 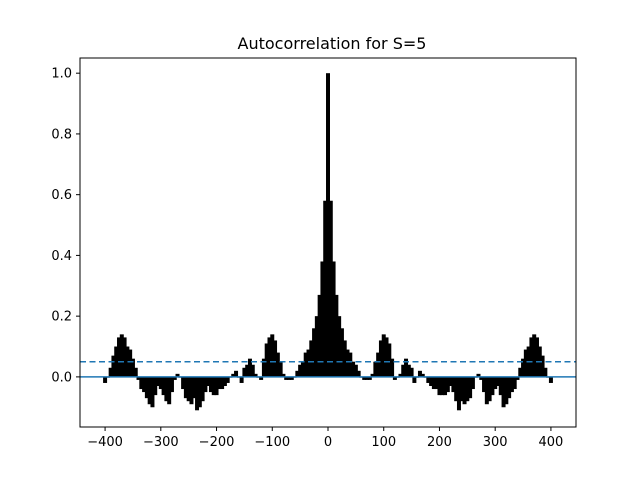 I want to click on chart-title: Autocorrelation for S=5, so click(x=332, y=43).